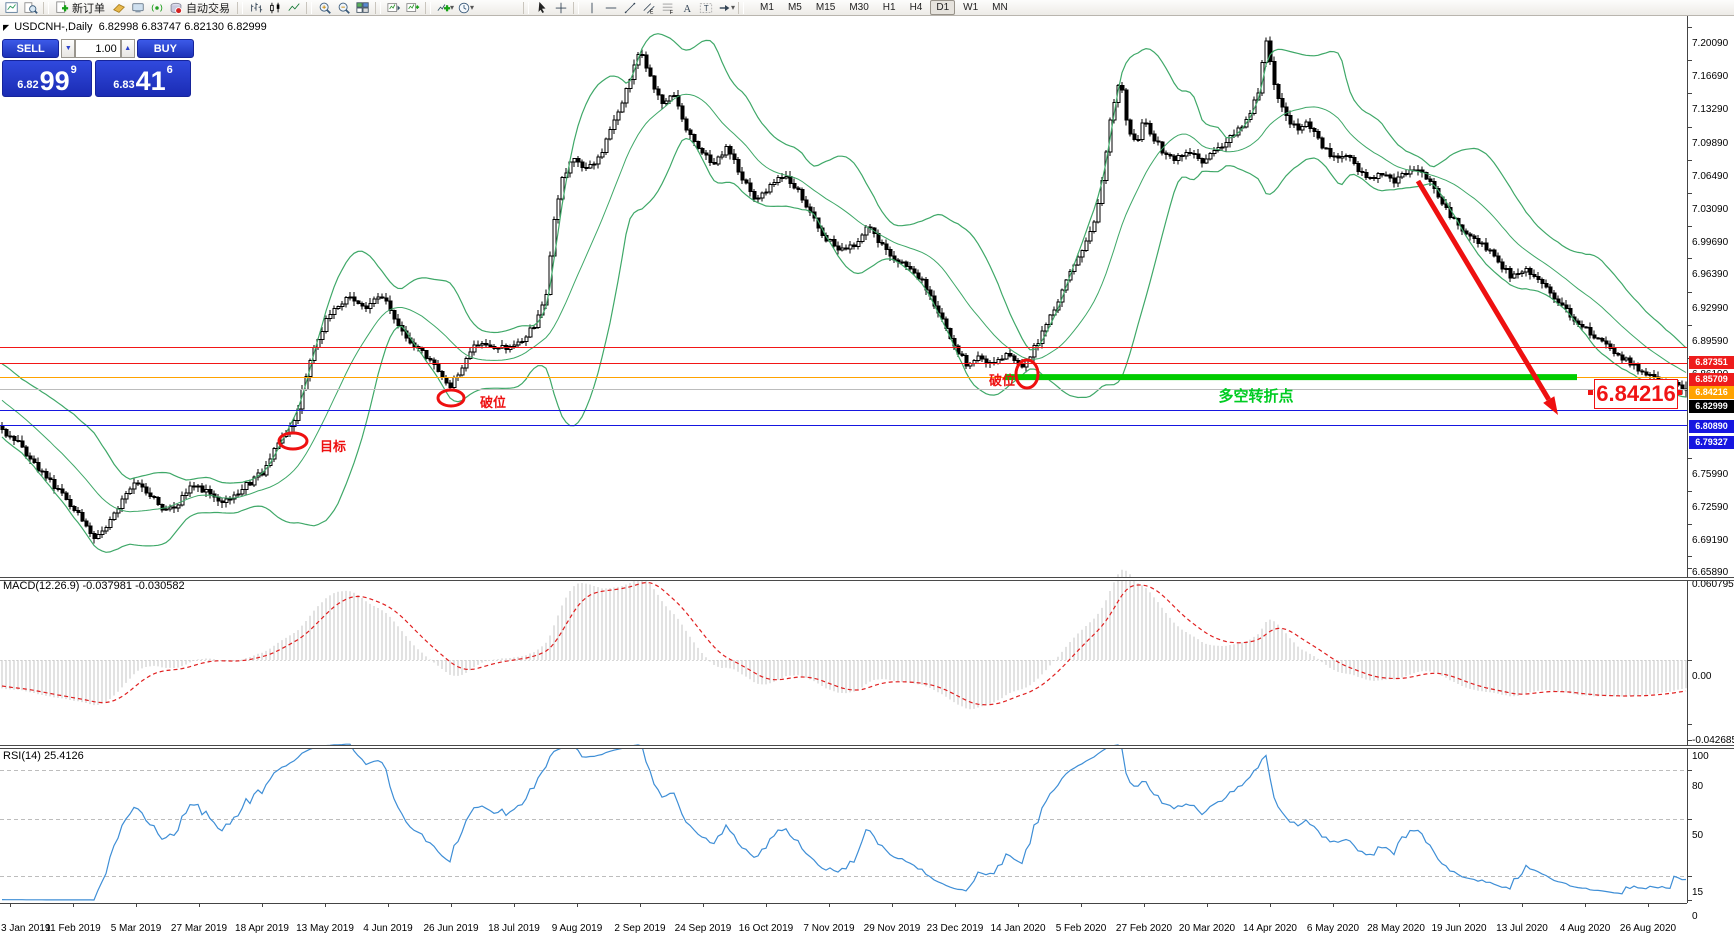 This screenshot has height=940, width=1734. I want to click on profile-add-icon, so click(412, 7).